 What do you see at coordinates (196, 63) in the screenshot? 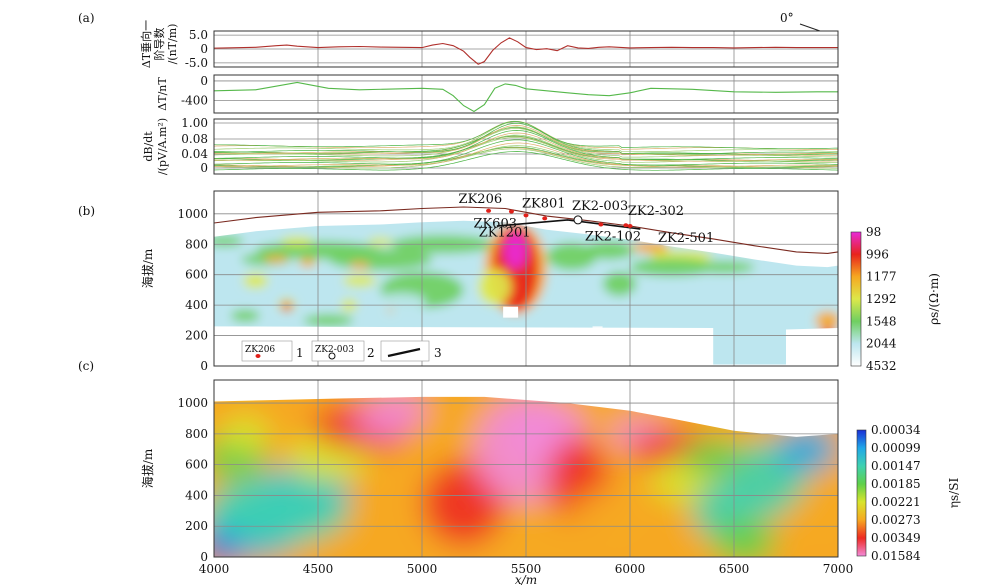
I see `a1-ytick-label: -5.0` at bounding box center [196, 63].